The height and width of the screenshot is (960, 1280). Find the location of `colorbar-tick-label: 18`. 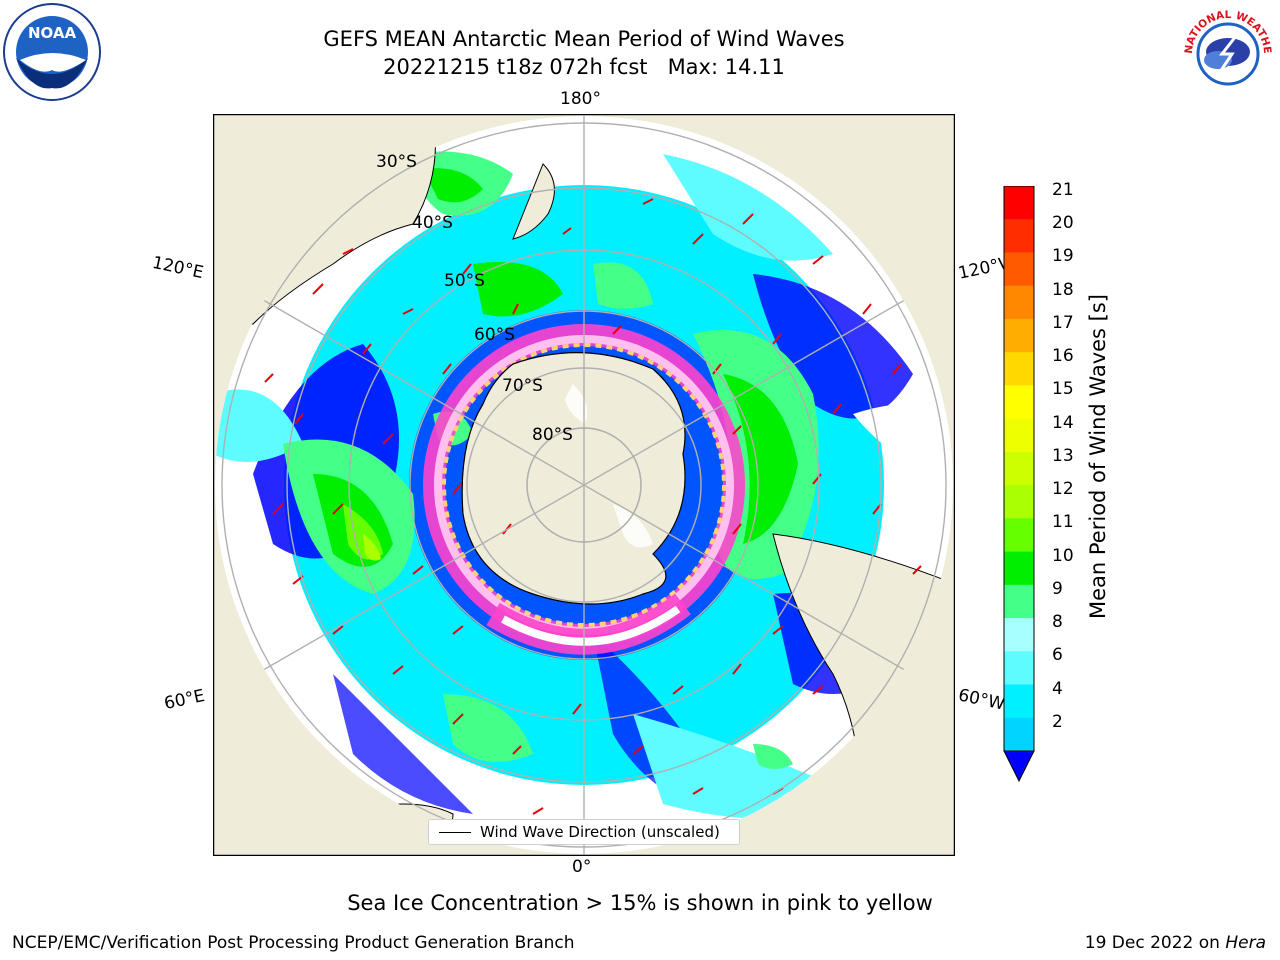

colorbar-tick-label: 18 is located at coordinates (1063, 289).